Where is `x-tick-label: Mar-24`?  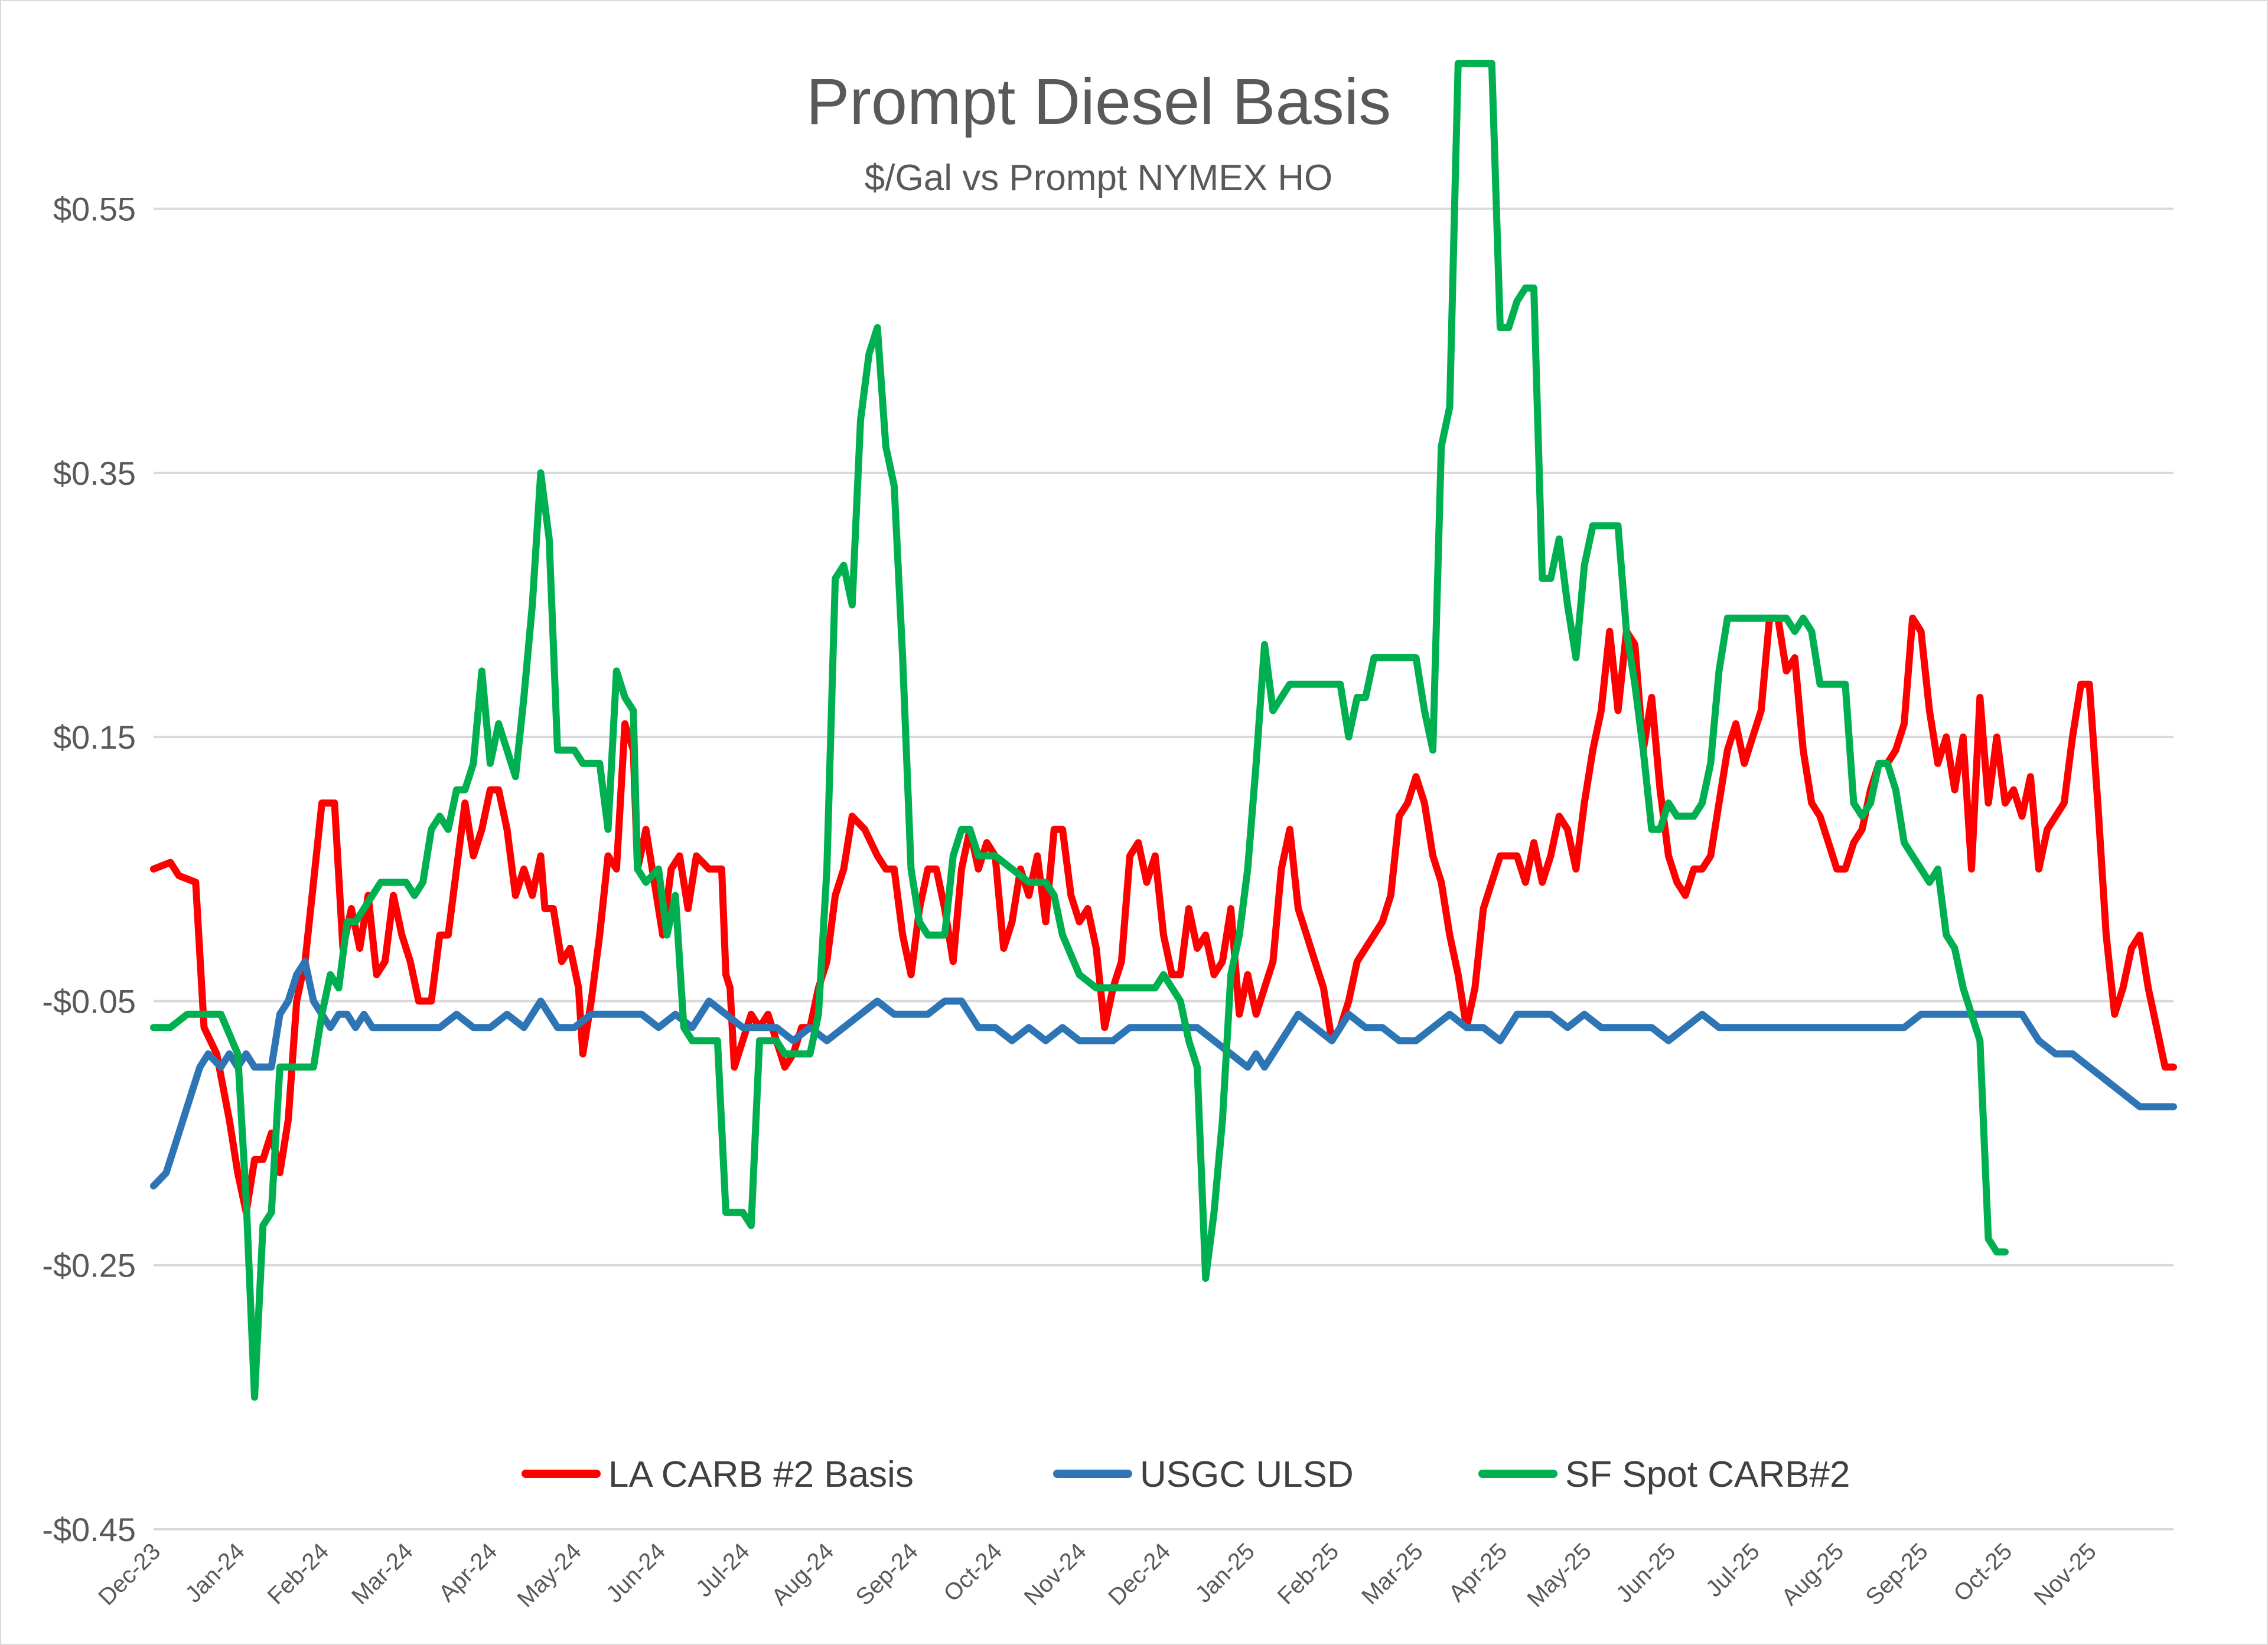
x-tick-label: Mar-24 is located at coordinates (382, 1574).